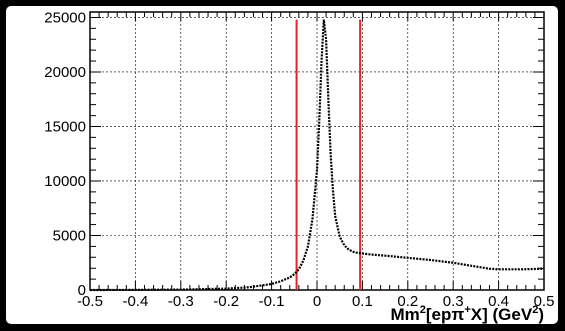  What do you see at coordinates (65, 72) in the screenshot?
I see `y-tick-label: 20000` at bounding box center [65, 72].